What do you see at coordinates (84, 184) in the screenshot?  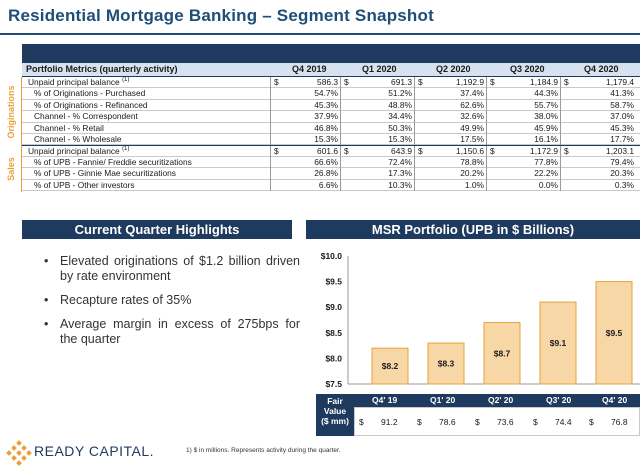 I see `row-label: % of UPB - Other investors` at bounding box center [84, 184].